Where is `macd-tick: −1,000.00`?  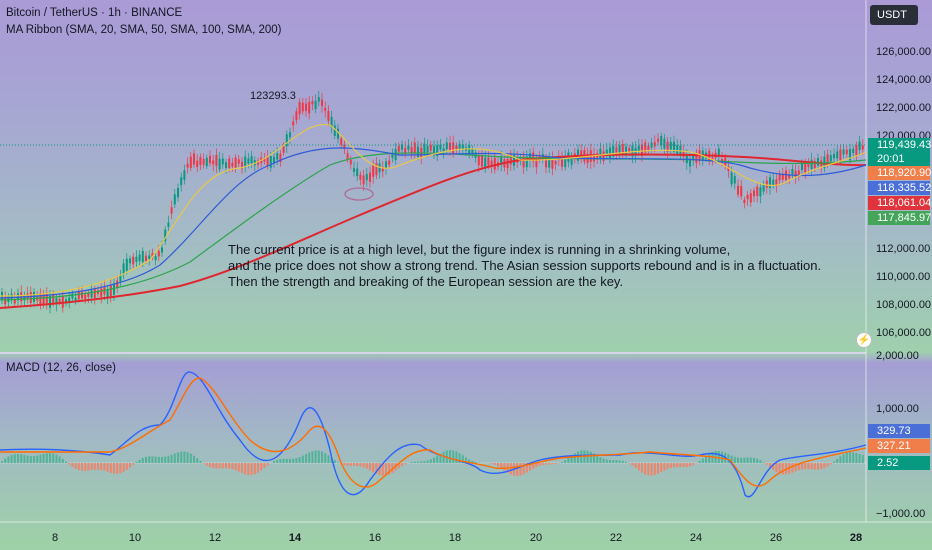 macd-tick: −1,000.00 is located at coordinates (901, 514).